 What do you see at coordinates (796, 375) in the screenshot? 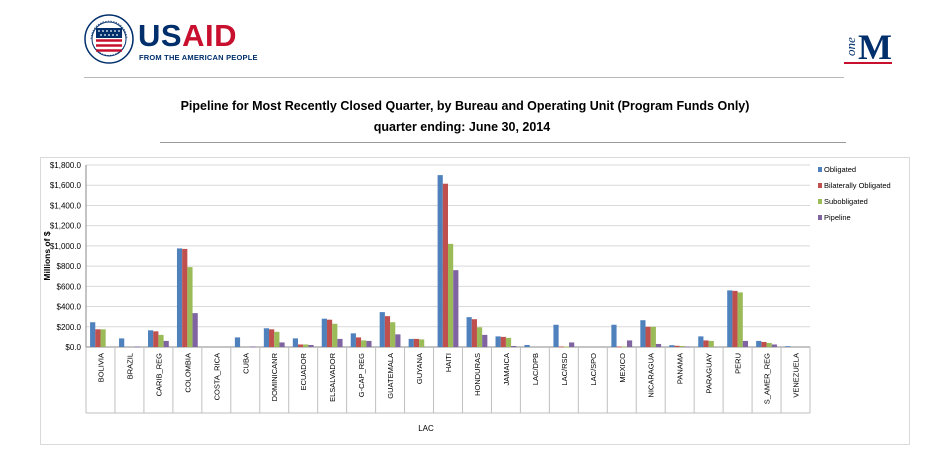
I see `x-tick-label: VENEZUELA` at bounding box center [796, 375].